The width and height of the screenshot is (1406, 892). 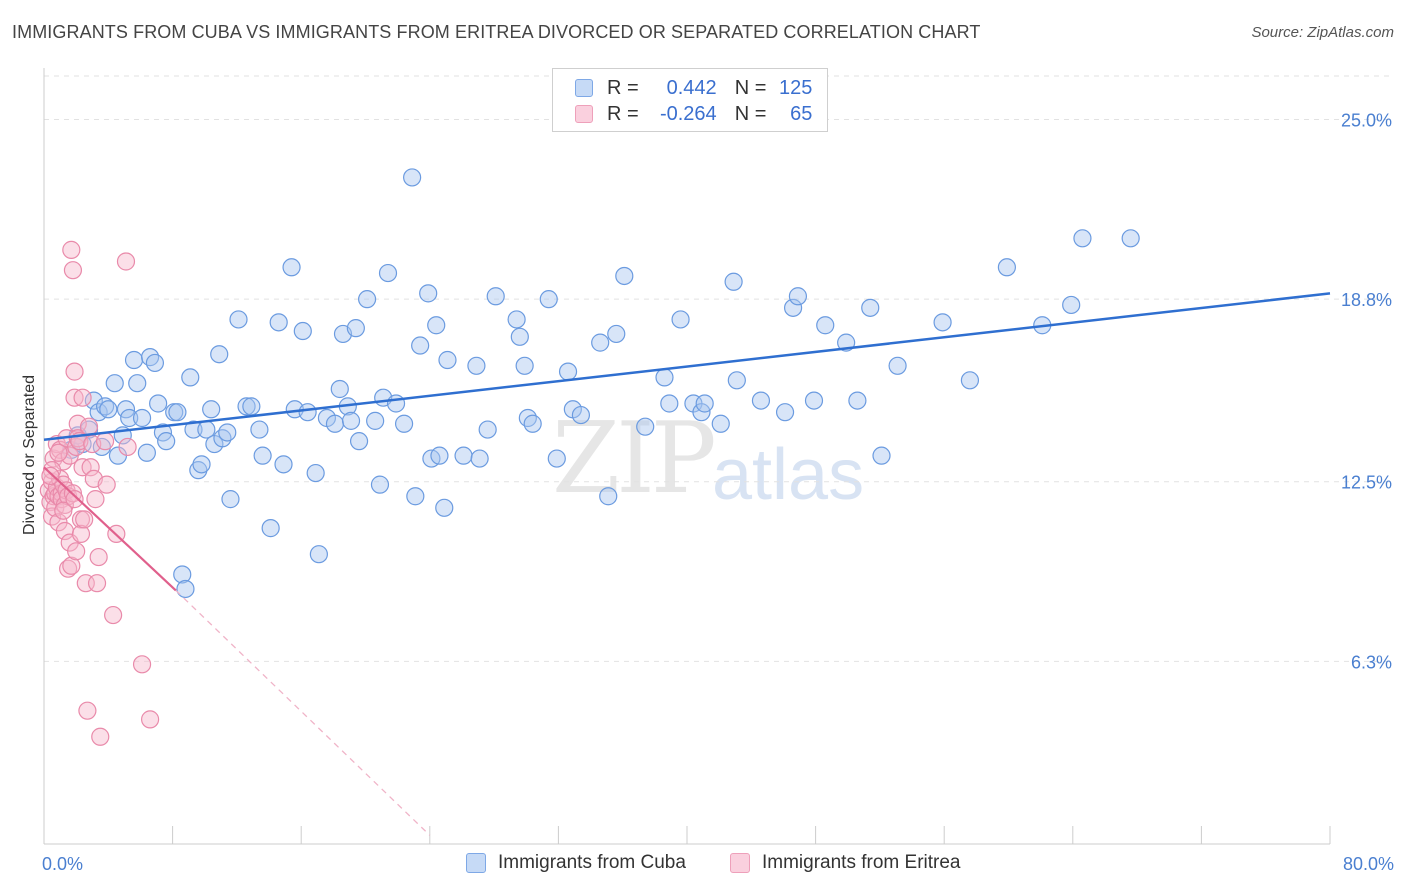 I want to click on watermark-atlas: atlas, so click(x=788, y=475).